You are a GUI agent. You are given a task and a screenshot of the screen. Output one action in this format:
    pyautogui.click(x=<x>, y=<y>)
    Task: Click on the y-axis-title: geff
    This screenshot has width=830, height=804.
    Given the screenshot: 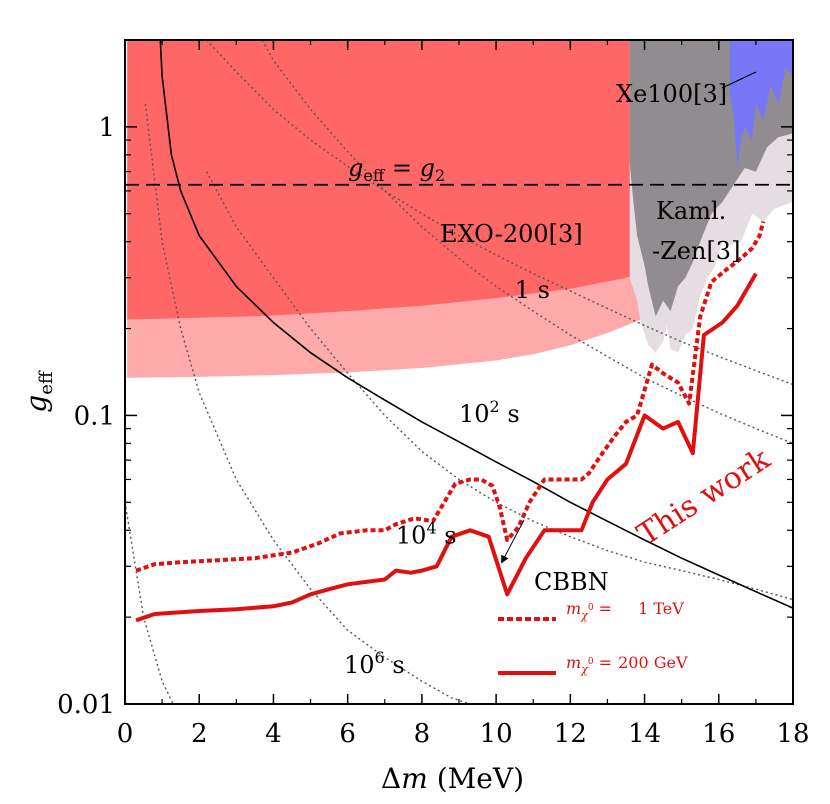 What is the action you would take?
    pyautogui.click(x=38, y=391)
    